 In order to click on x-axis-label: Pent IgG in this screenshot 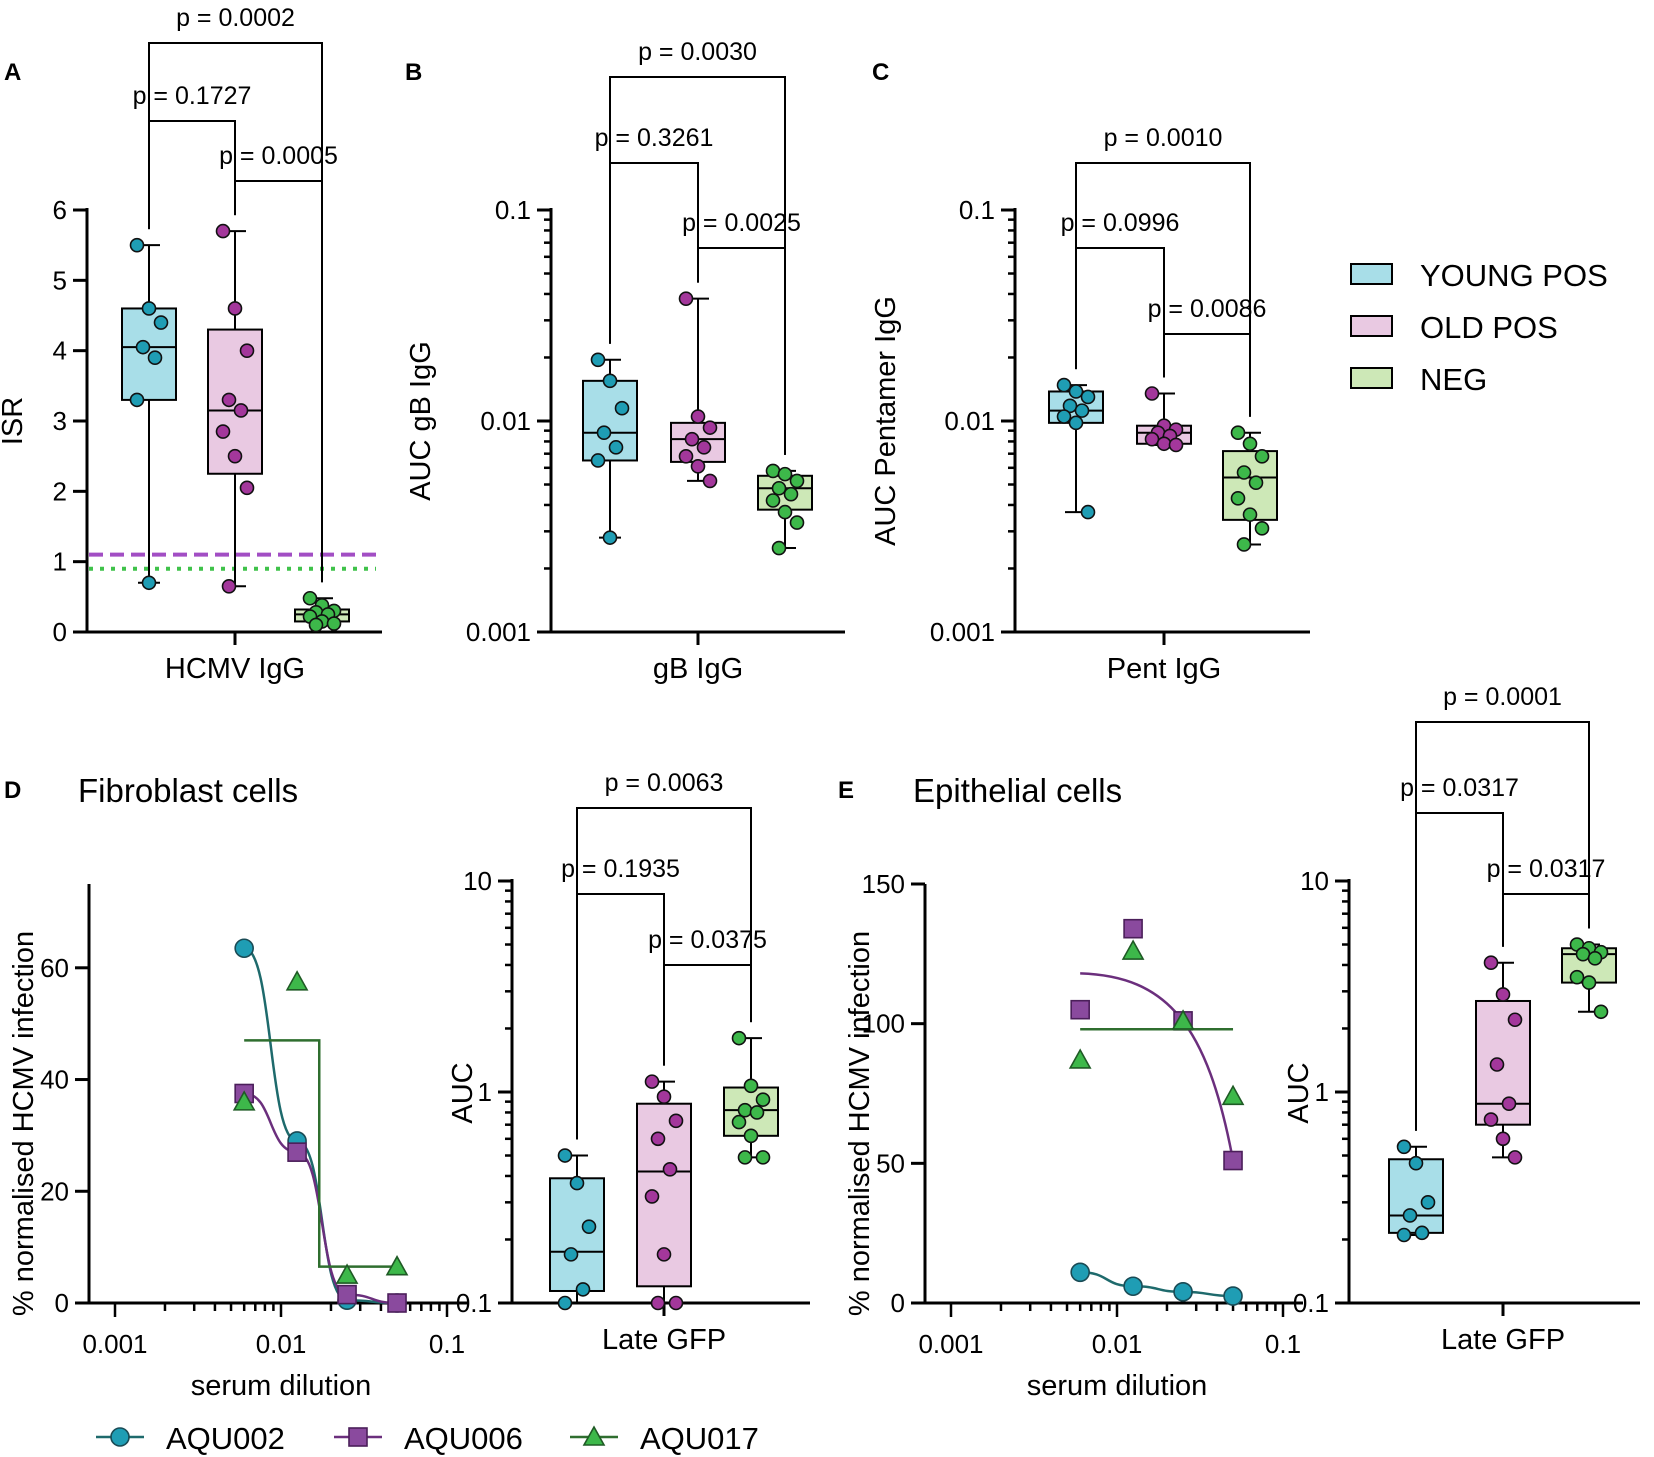, I will do `click(1164, 669)`.